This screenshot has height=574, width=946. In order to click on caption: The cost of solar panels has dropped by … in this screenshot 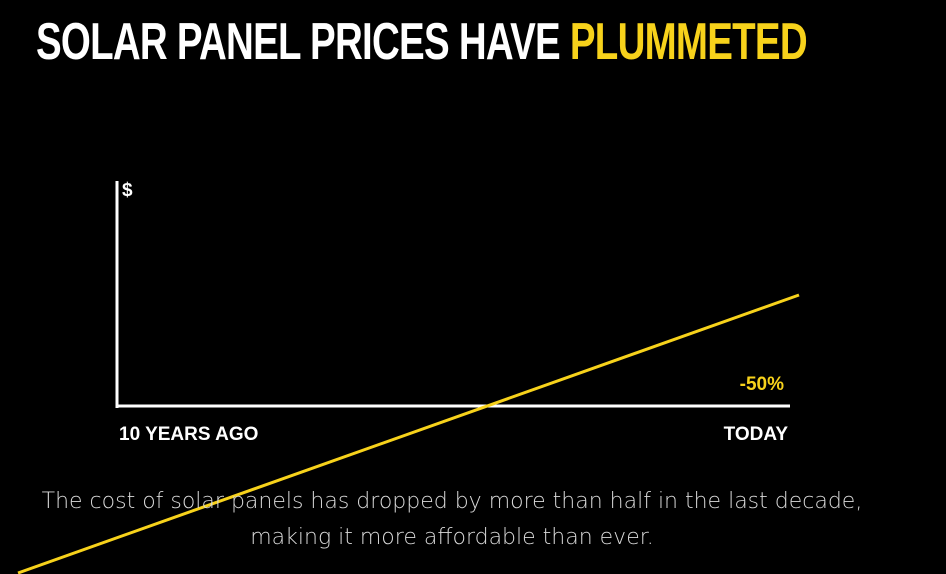, I will do `click(452, 520)`.